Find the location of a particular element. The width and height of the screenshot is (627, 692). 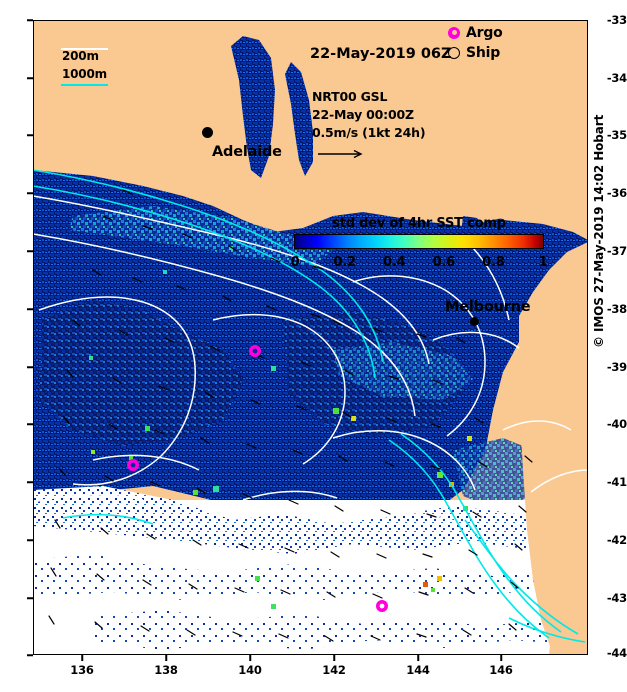

colorbar-tick-1: 0.2 is located at coordinates (344, 262).